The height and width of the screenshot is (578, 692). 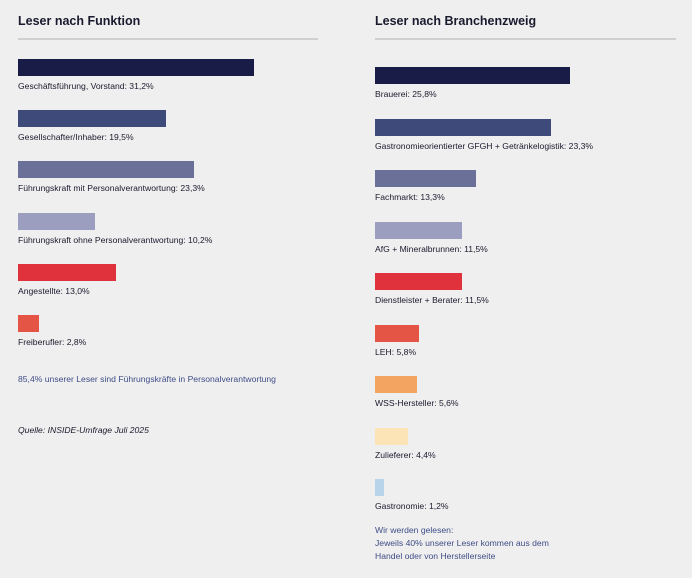 What do you see at coordinates (79, 21) in the screenshot?
I see `chart-title: Leser nach Funktion` at bounding box center [79, 21].